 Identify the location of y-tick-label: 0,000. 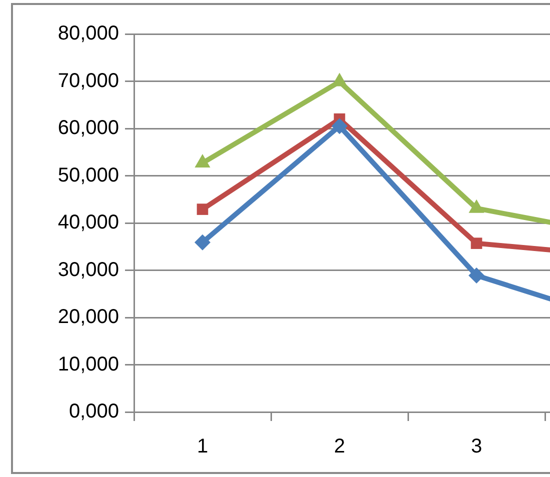
(93, 411).